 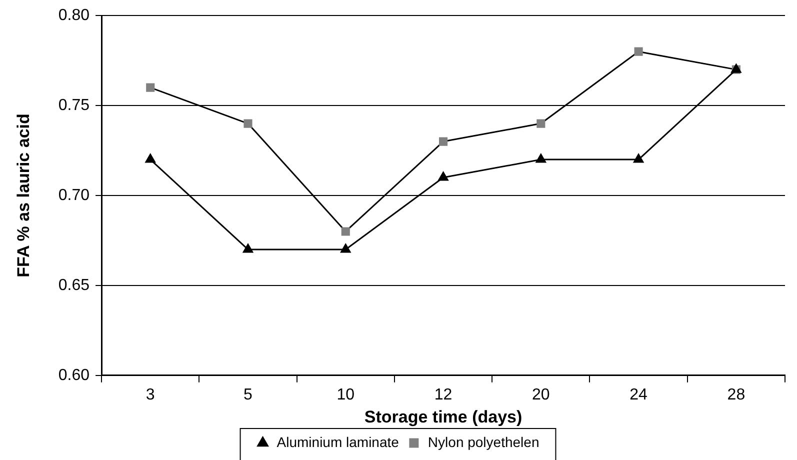 I want to click on legend-label: Aluminium laminate, so click(x=338, y=442).